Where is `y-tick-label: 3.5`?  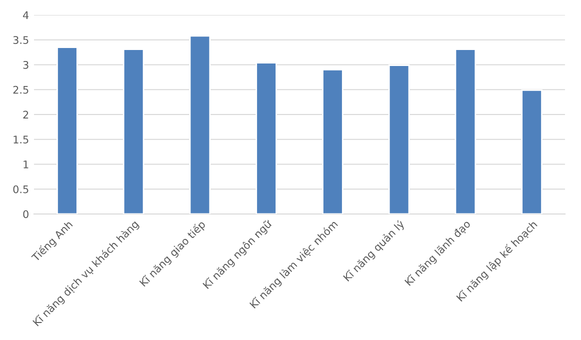 y-tick-label: 3.5 is located at coordinates (20, 40).